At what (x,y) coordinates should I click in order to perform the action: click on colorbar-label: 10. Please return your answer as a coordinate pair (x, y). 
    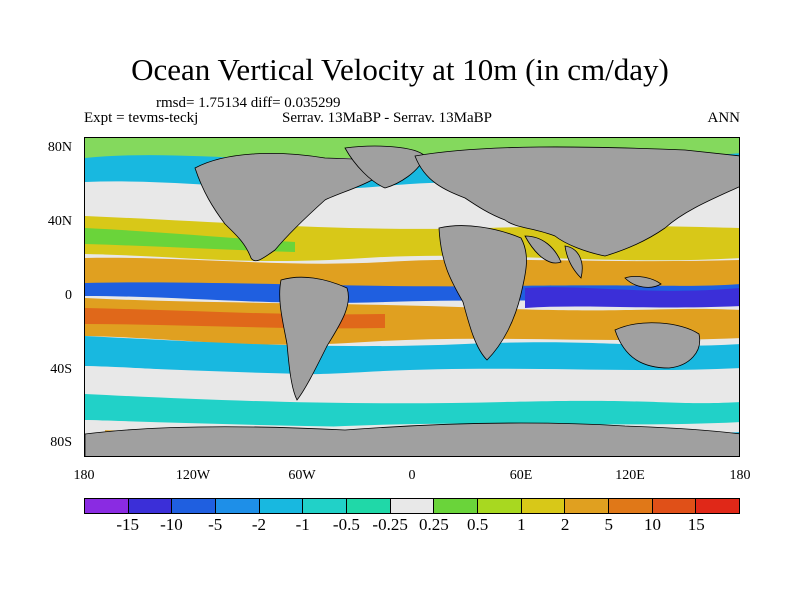
    Looking at the image, I should click on (653, 524).